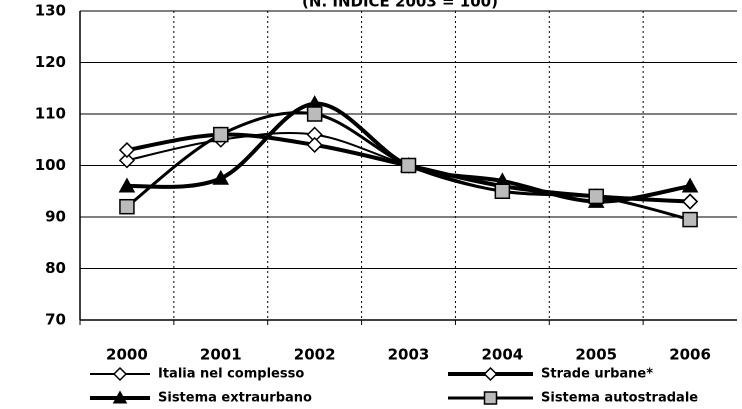 The height and width of the screenshot is (409, 742). What do you see at coordinates (55, 217) in the screenshot?
I see `y-tick-label: 90` at bounding box center [55, 217].